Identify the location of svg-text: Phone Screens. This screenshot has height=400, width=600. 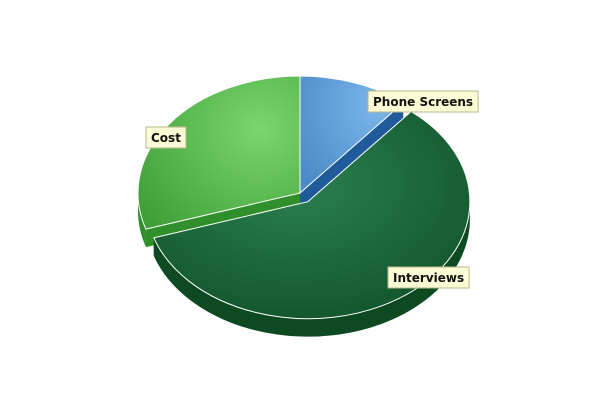
(423, 102).